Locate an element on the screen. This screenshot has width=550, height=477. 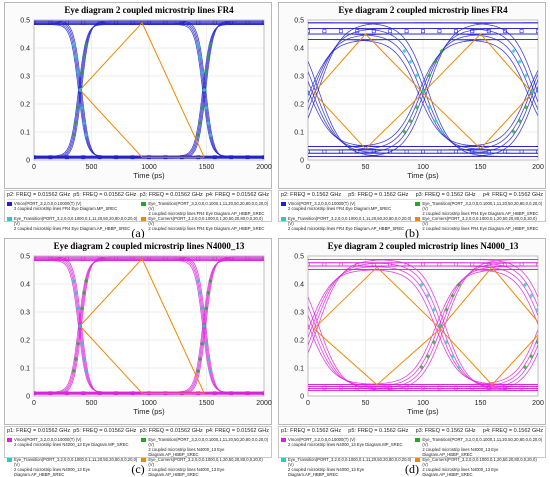
x-tick-label: 0 is located at coordinates (34, 403).